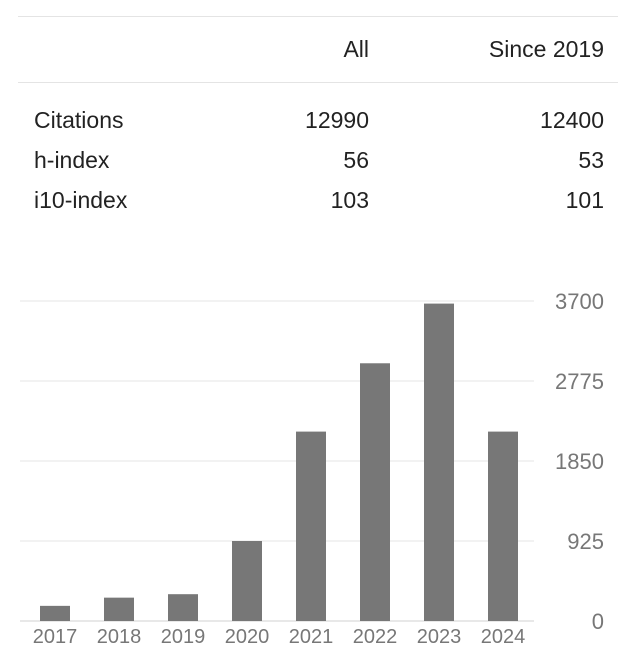 This screenshot has width=634, height=666. Describe the element at coordinates (55, 613) in the screenshot. I see `bar-2017` at that location.